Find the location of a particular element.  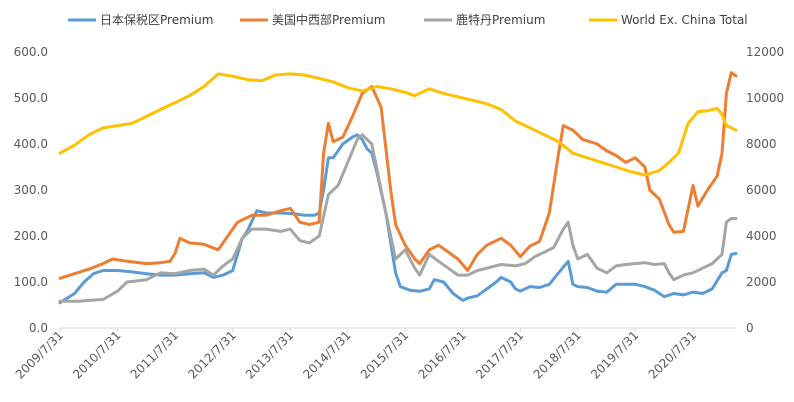

legend-label: 日本保税区Premium is located at coordinates (156, 20).